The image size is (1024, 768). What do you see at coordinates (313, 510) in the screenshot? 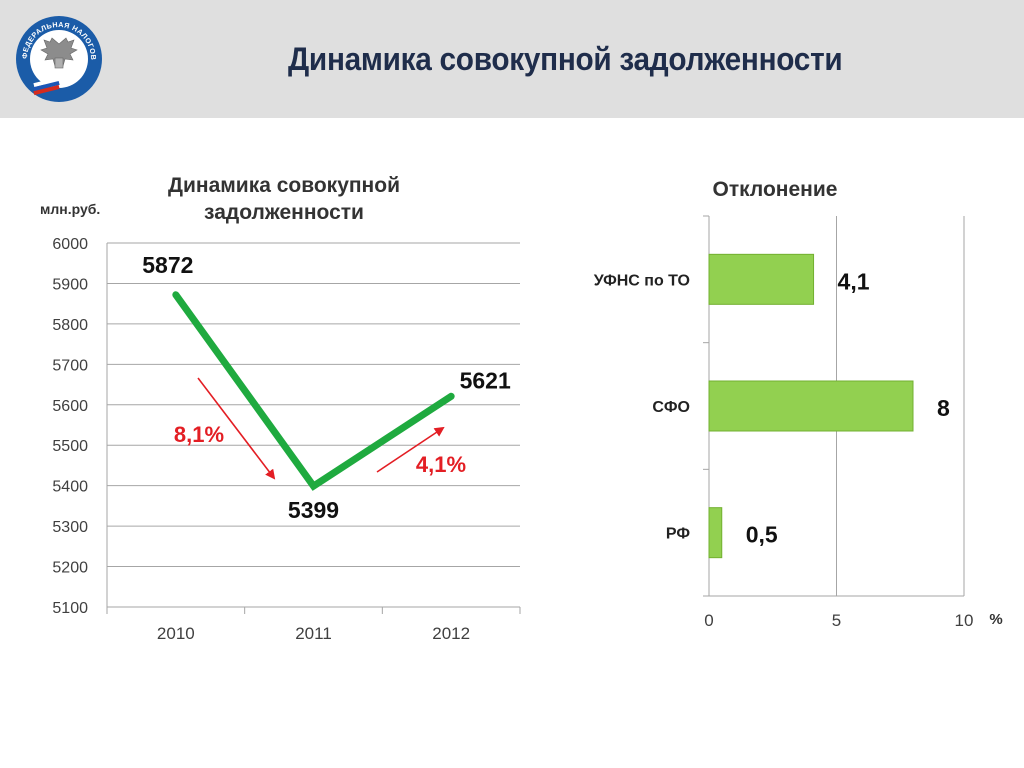
I see `line-chart-data-label: 5399` at bounding box center [313, 510].